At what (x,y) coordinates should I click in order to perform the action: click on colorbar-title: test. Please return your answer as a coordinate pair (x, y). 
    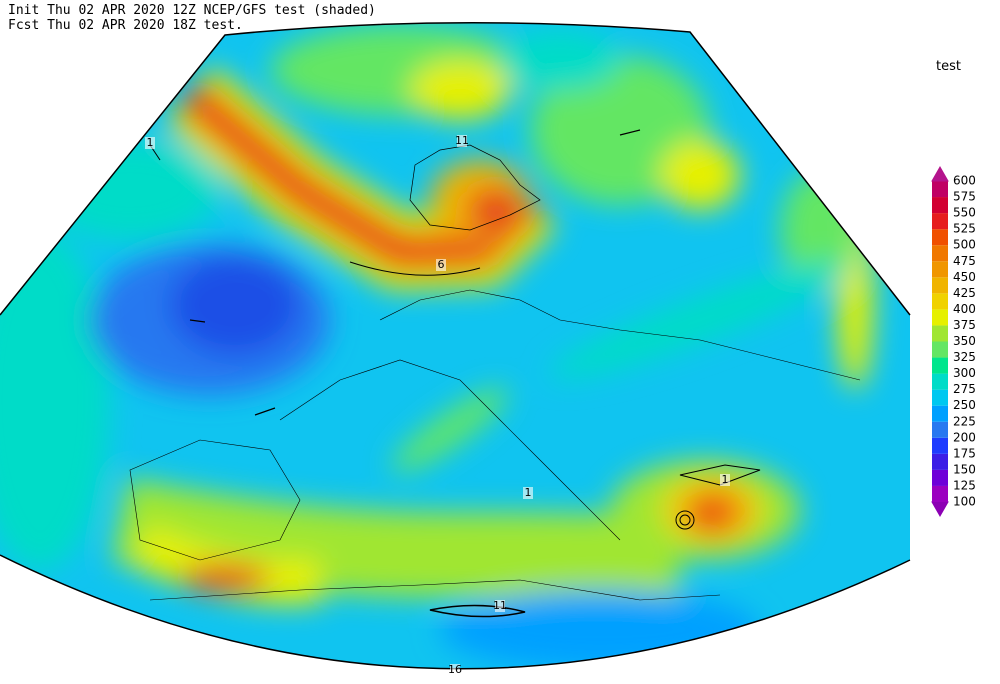
    Looking at the image, I should click on (948, 66).